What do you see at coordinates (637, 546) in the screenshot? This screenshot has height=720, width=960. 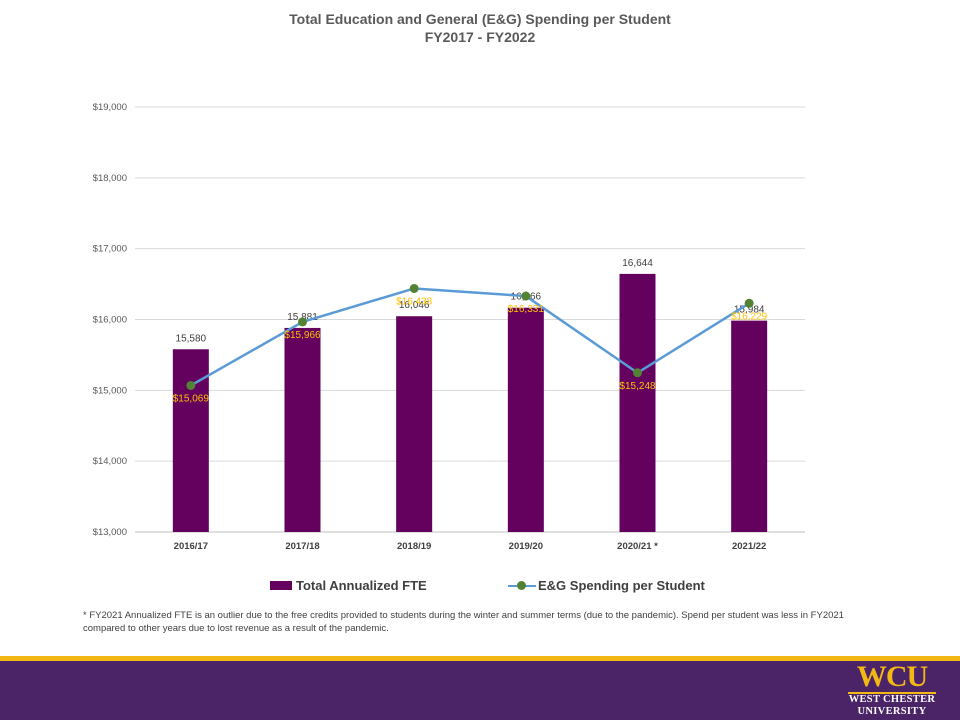 I see `x-tick-label: 2020/21 *` at bounding box center [637, 546].